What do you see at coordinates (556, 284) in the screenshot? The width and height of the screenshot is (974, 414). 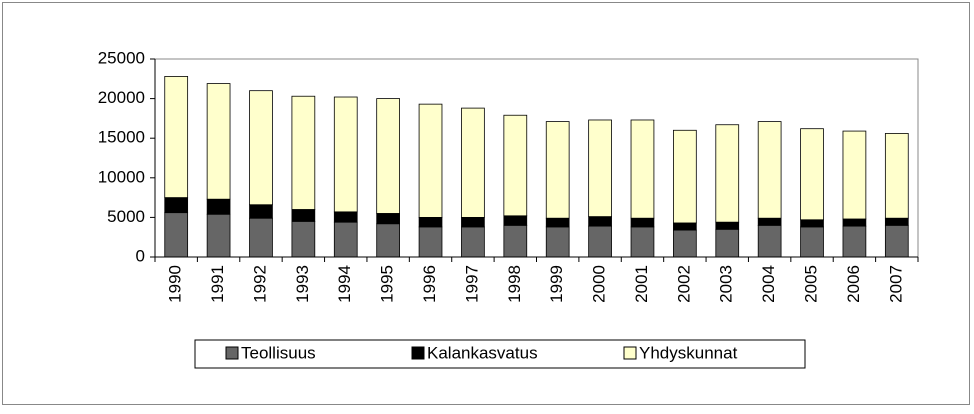 I see `x-tick-label: 1999` at bounding box center [556, 284].